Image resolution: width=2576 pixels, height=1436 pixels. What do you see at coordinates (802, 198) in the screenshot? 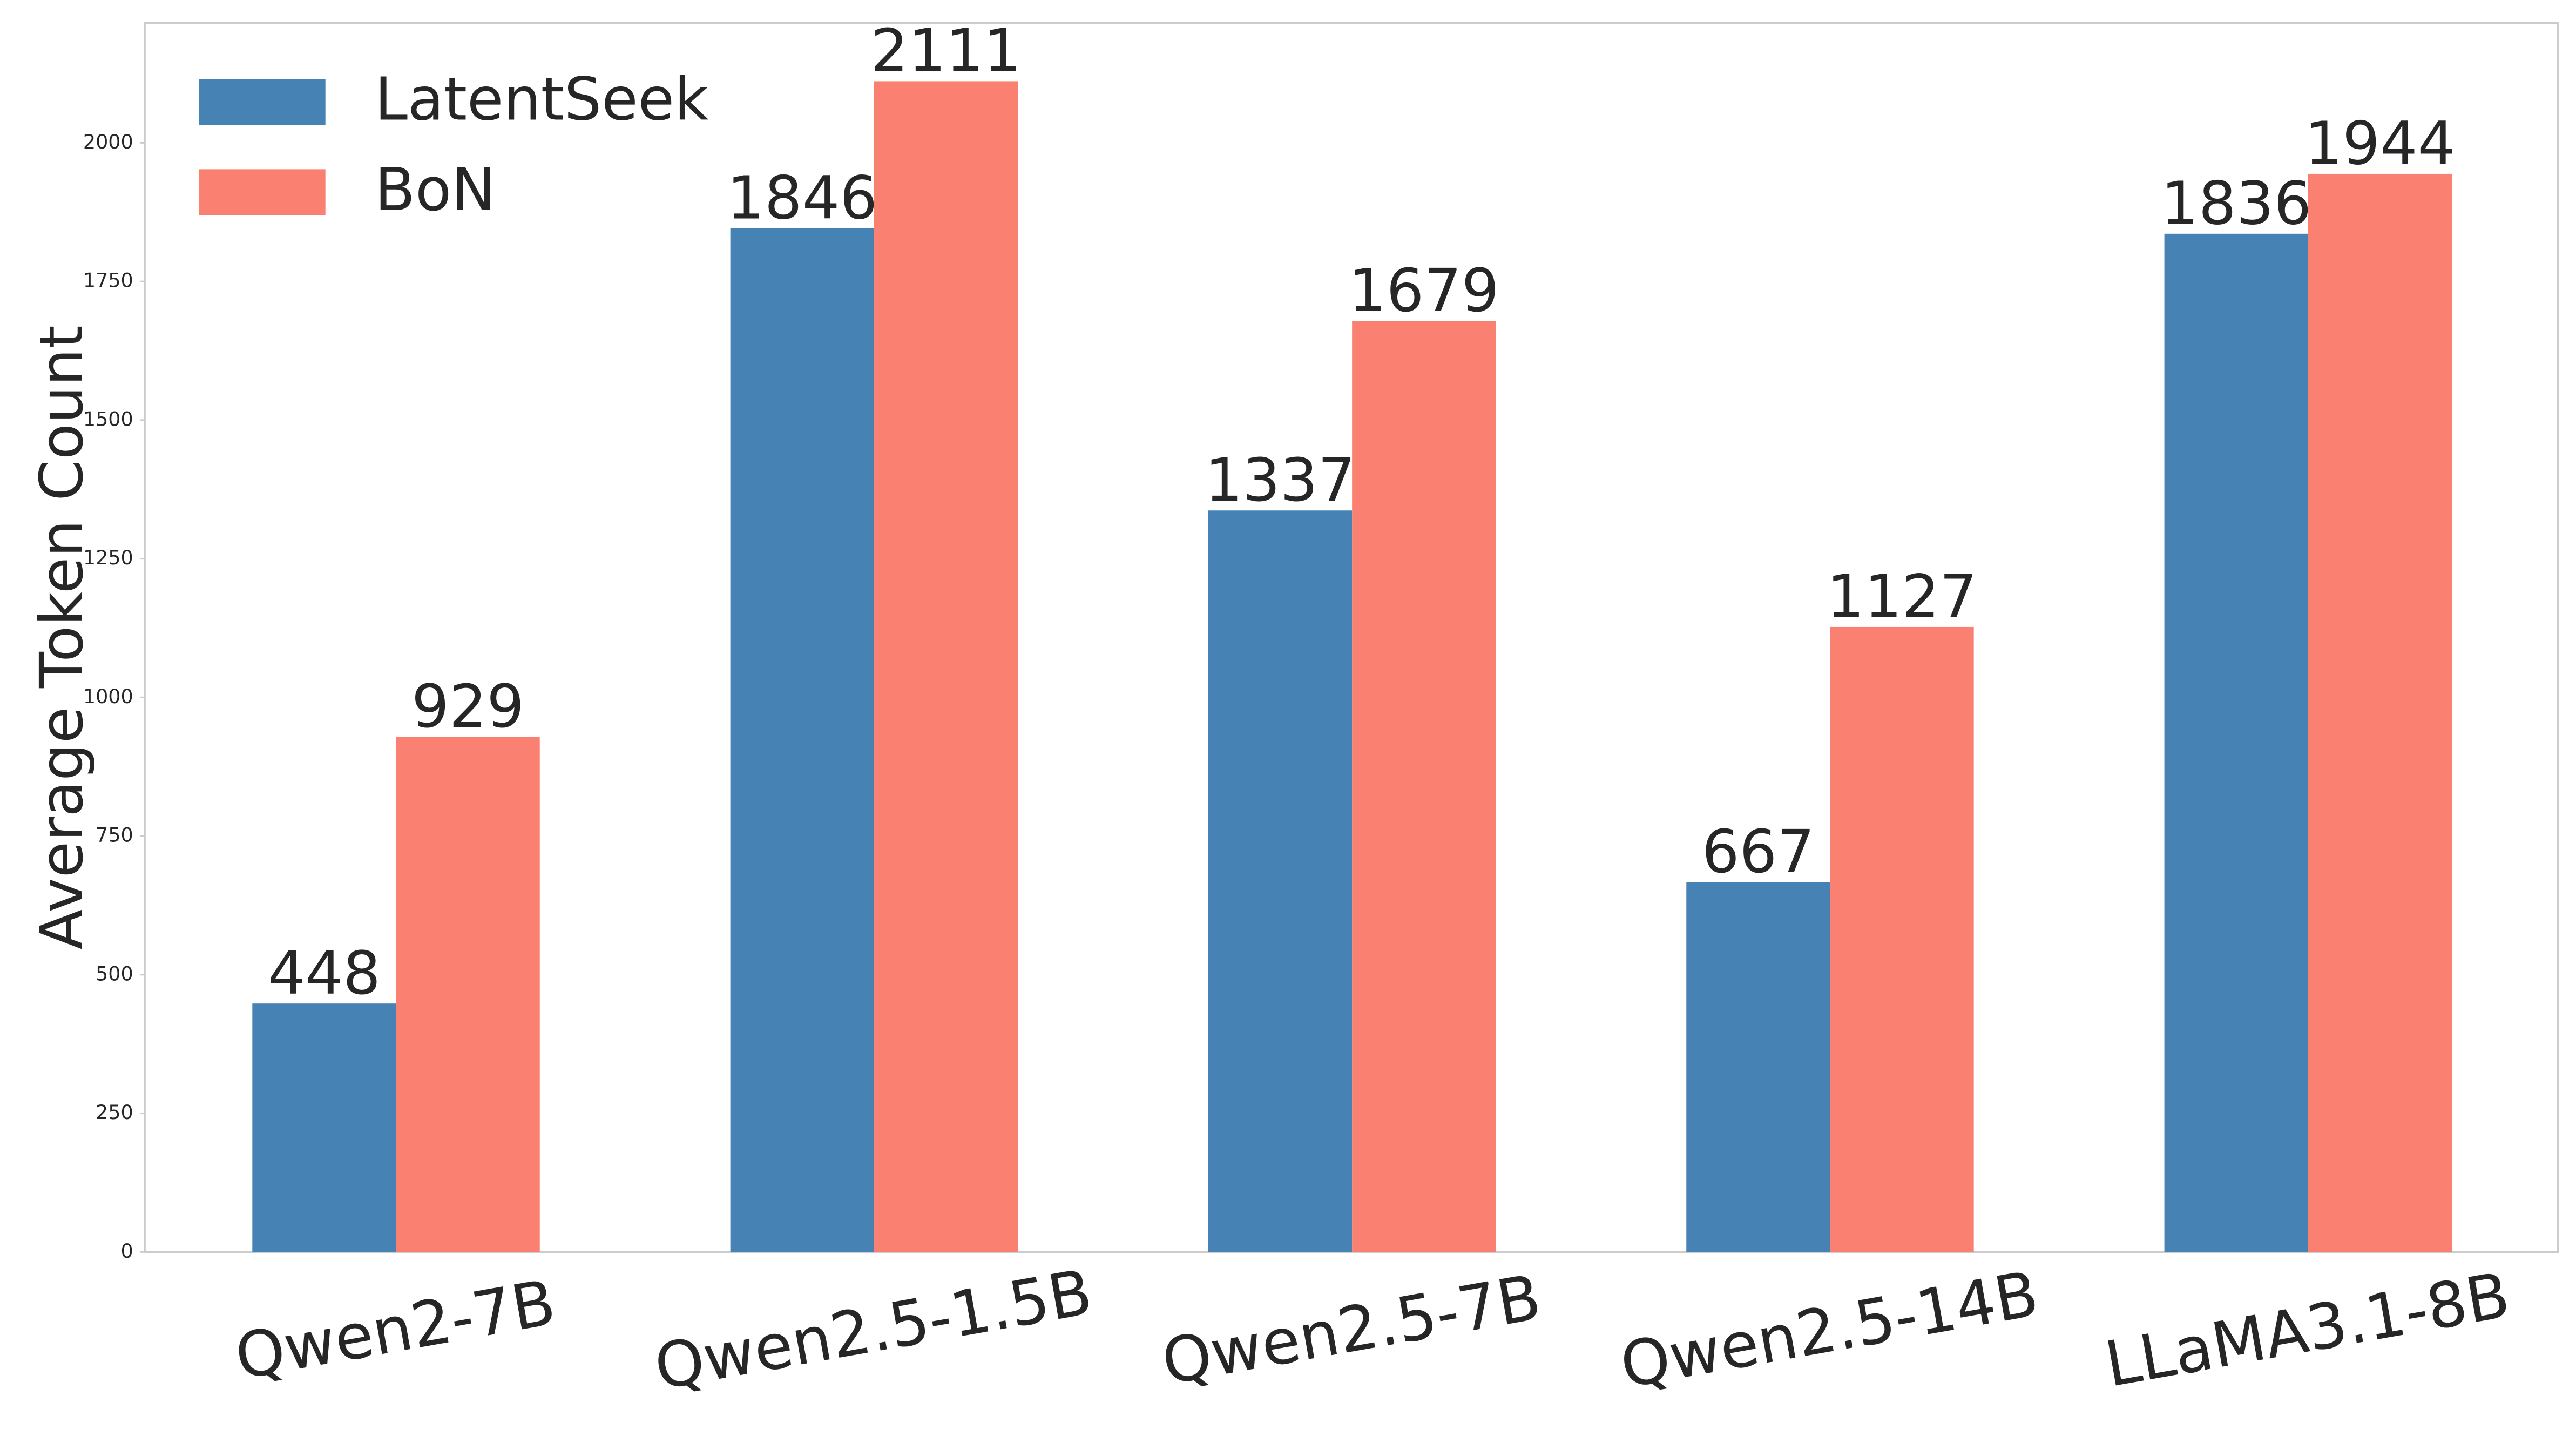
I see `value-label: 1846` at bounding box center [802, 198].